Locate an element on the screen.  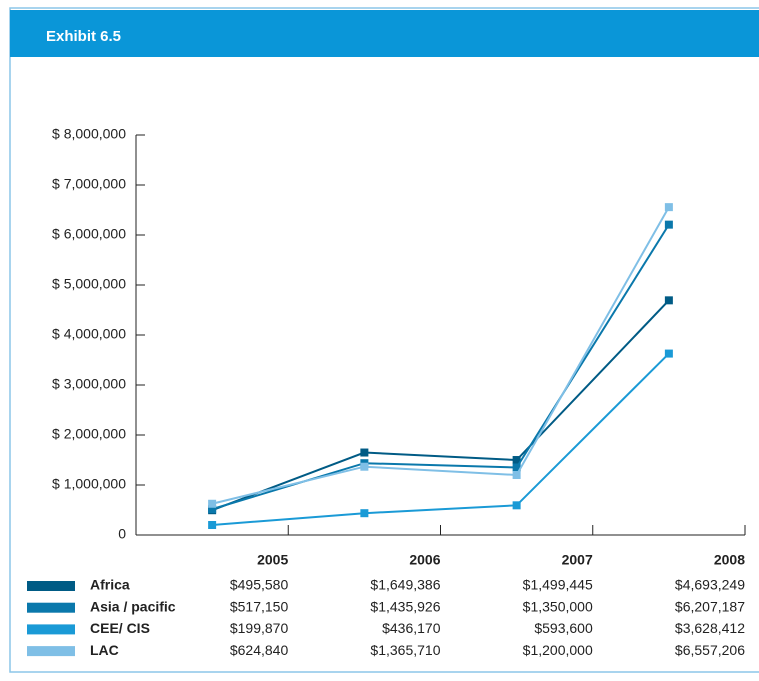
y-tick-label: $ 7,000,000 is located at coordinates (89, 184).